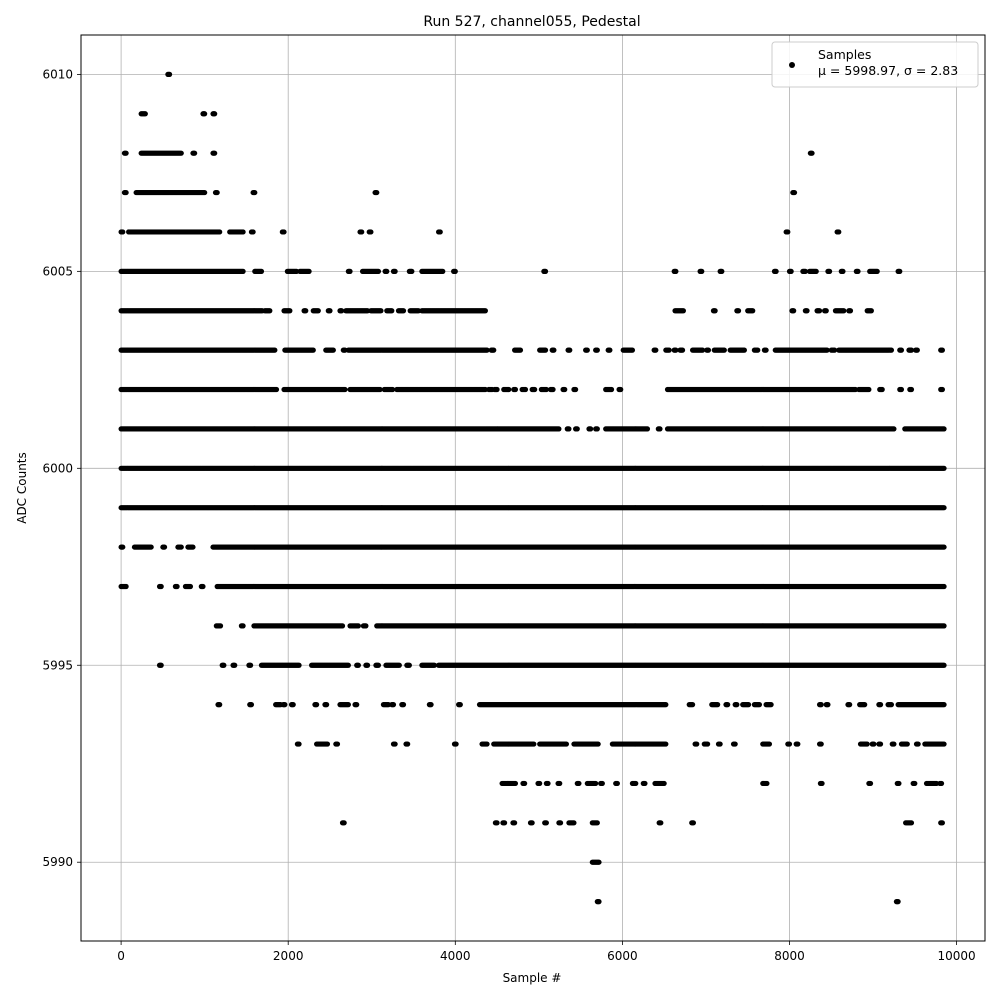  What do you see at coordinates (531, 22) in the screenshot?
I see `chart-title: Run 527, channel055, Pedestal` at bounding box center [531, 22].